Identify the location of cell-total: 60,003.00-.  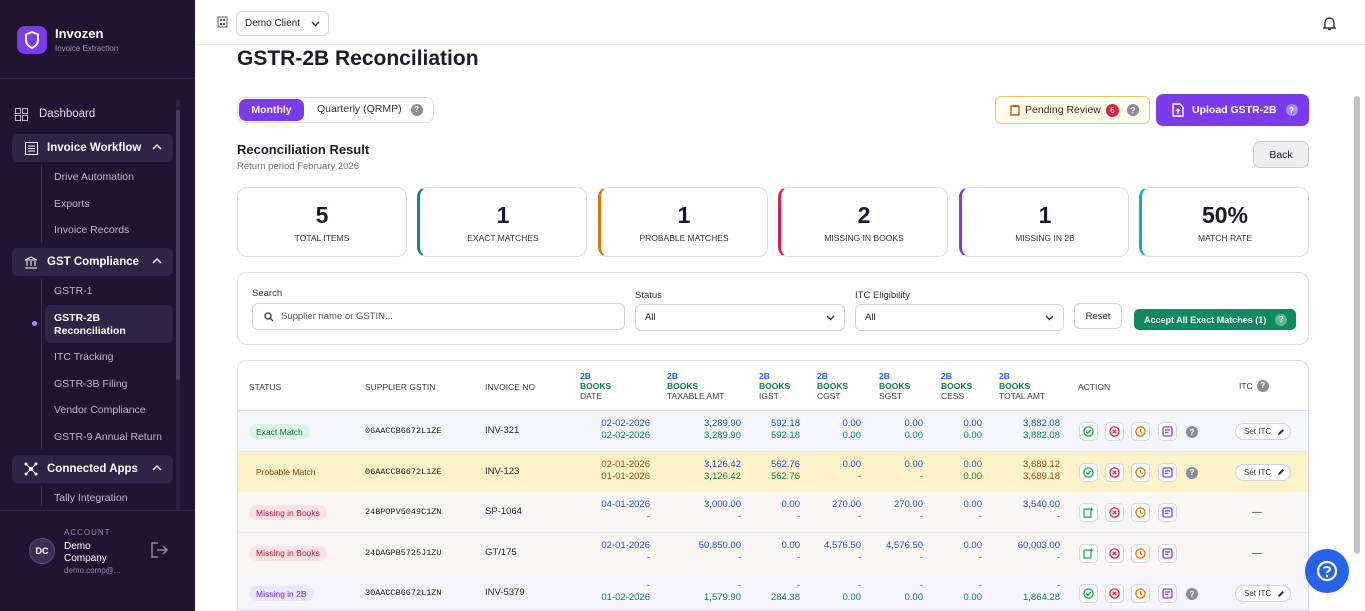
(1026, 552).